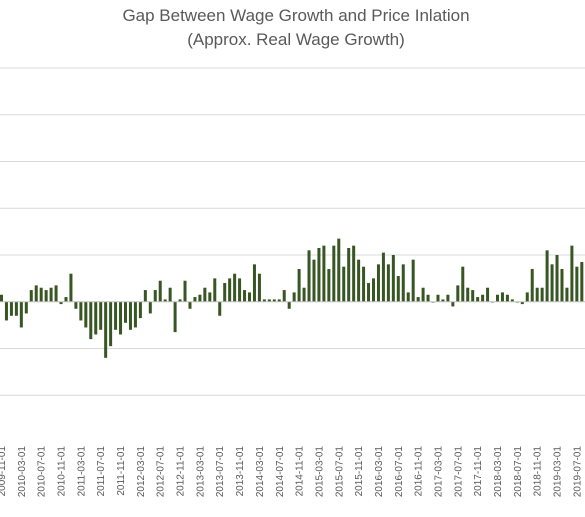 The image size is (585, 517). Describe the element at coordinates (4, 471) in the screenshot. I see `x-tick-label: 2009-11-01` at that location.